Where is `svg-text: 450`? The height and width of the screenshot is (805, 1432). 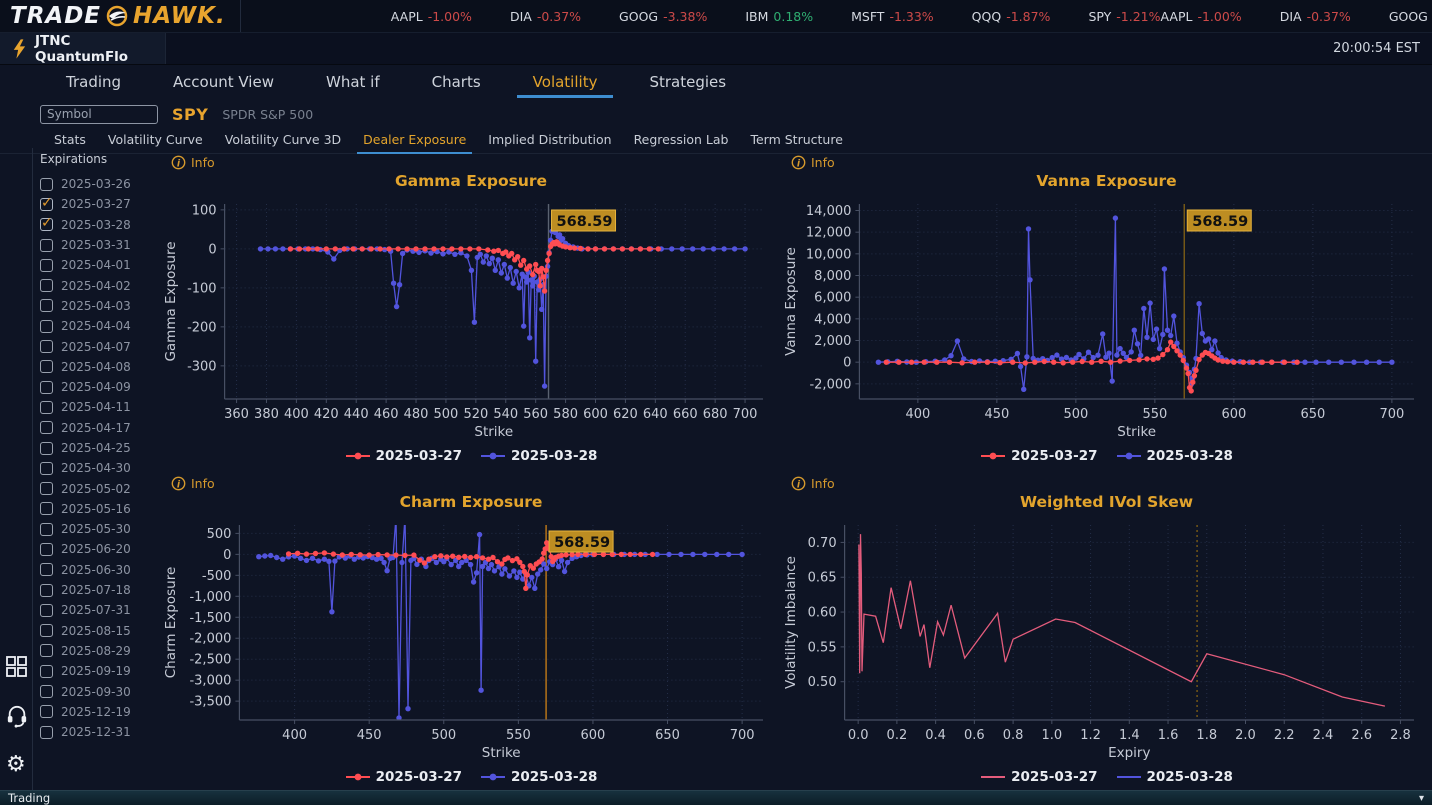
svg-text: 450 is located at coordinates (996, 414).